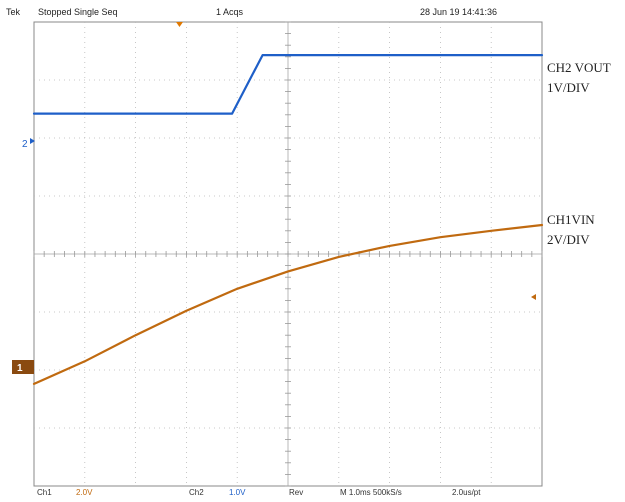  Describe the element at coordinates (288, 84) in the screenshot. I see `ch2-vout-trace` at that location.